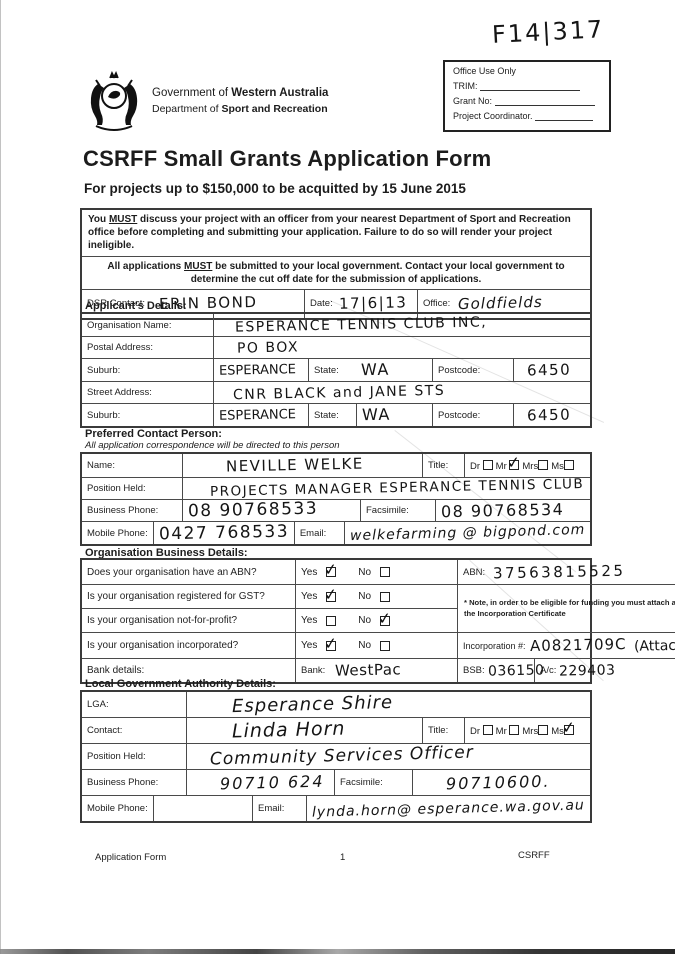 The width and height of the screenshot is (675, 954). Describe the element at coordinates (373, 303) in the screenshot. I see `dsr-date-value: 17|6|13` at that location.